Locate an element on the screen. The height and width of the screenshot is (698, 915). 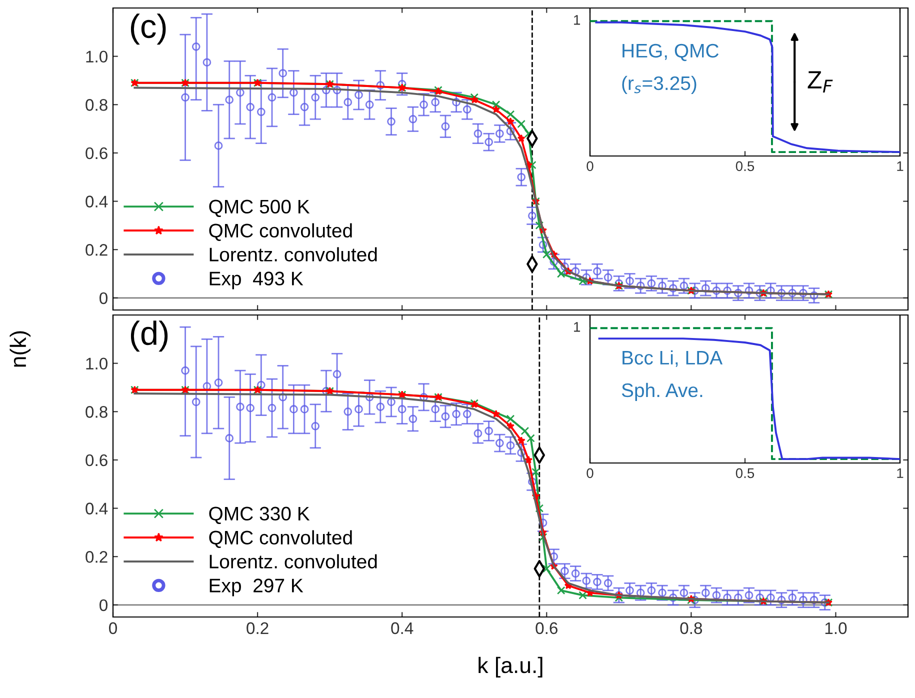
annotation: (r$_{s}$=3.25) is located at coordinates (659, 85).